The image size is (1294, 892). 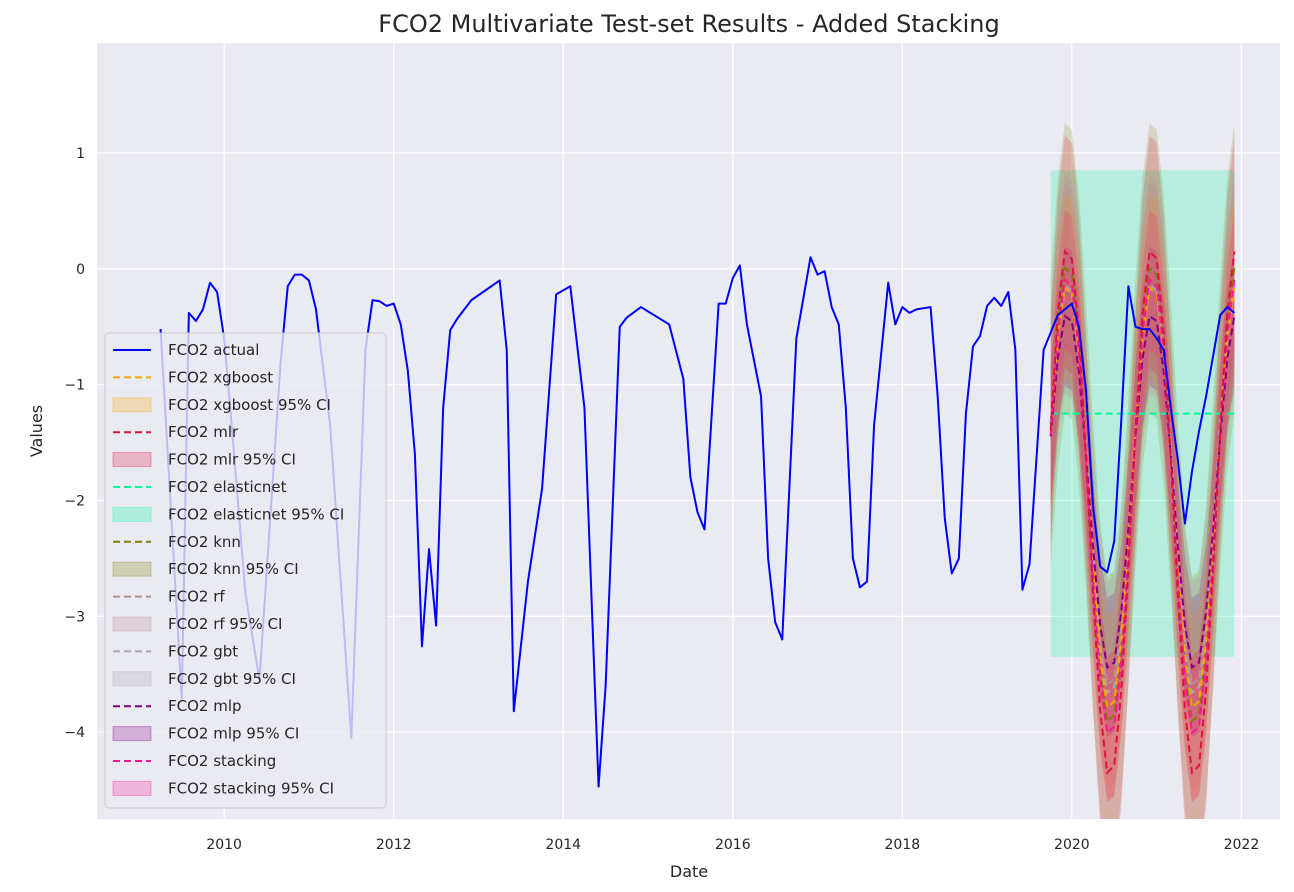 What do you see at coordinates (213, 350) in the screenshot?
I see `legend-label: FCO2 actual` at bounding box center [213, 350].